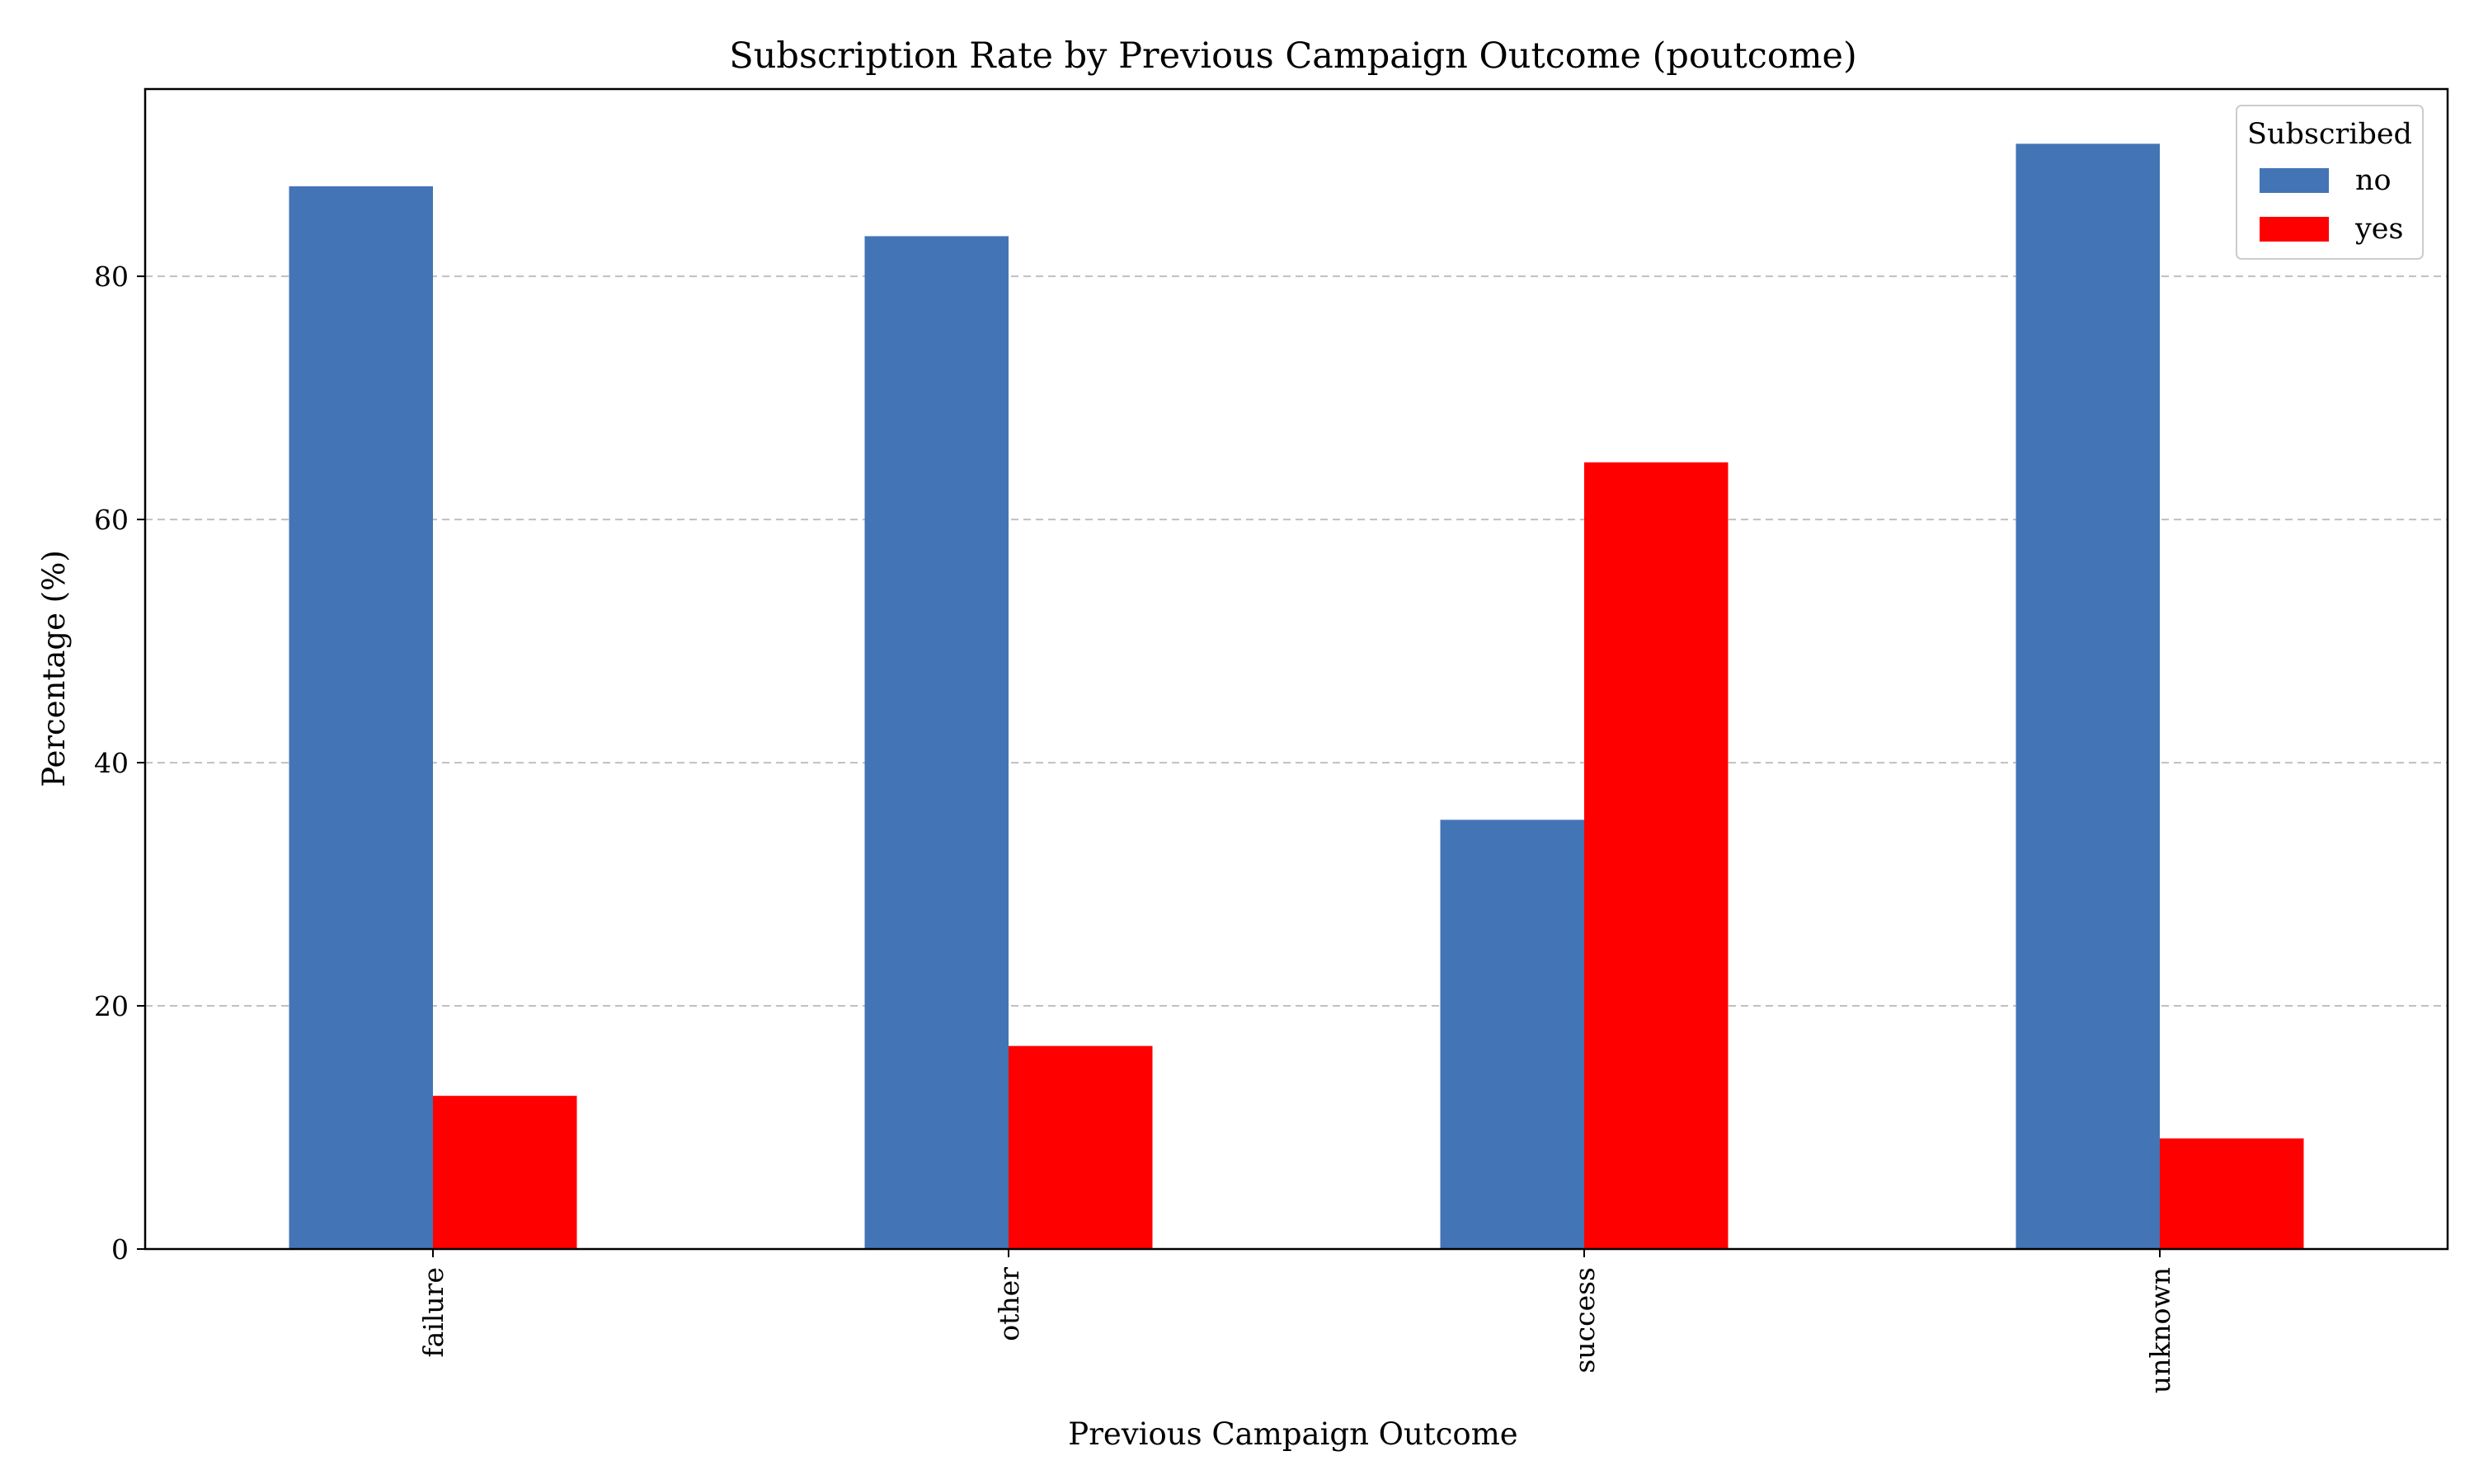  What do you see at coordinates (1656, 855) in the screenshot?
I see `bar-success-yes` at bounding box center [1656, 855].